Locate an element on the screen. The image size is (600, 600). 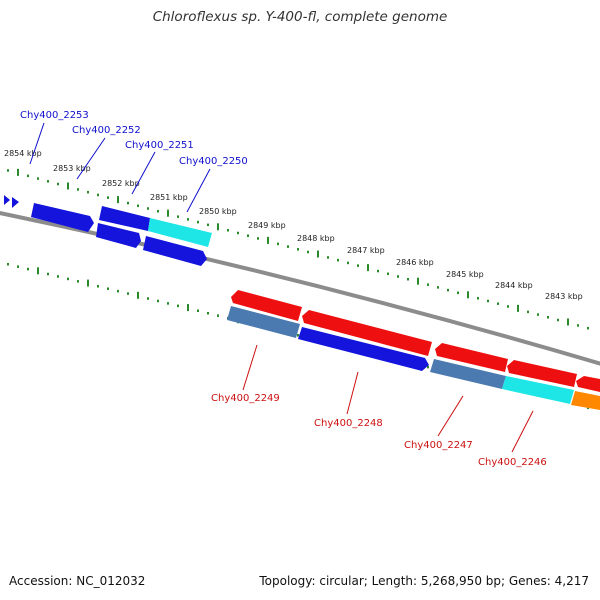
scale-label: 2843 kbp is located at coordinates (564, 296).